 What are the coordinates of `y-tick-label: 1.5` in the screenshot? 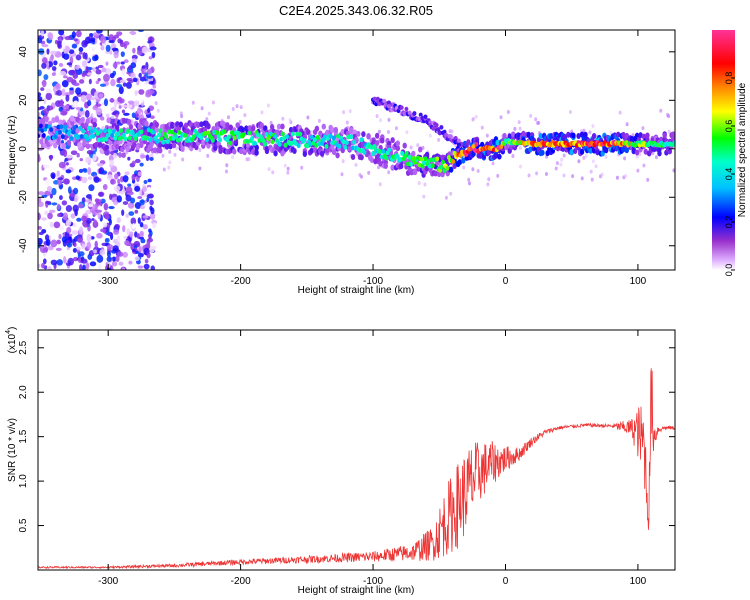 It's located at (23, 436).